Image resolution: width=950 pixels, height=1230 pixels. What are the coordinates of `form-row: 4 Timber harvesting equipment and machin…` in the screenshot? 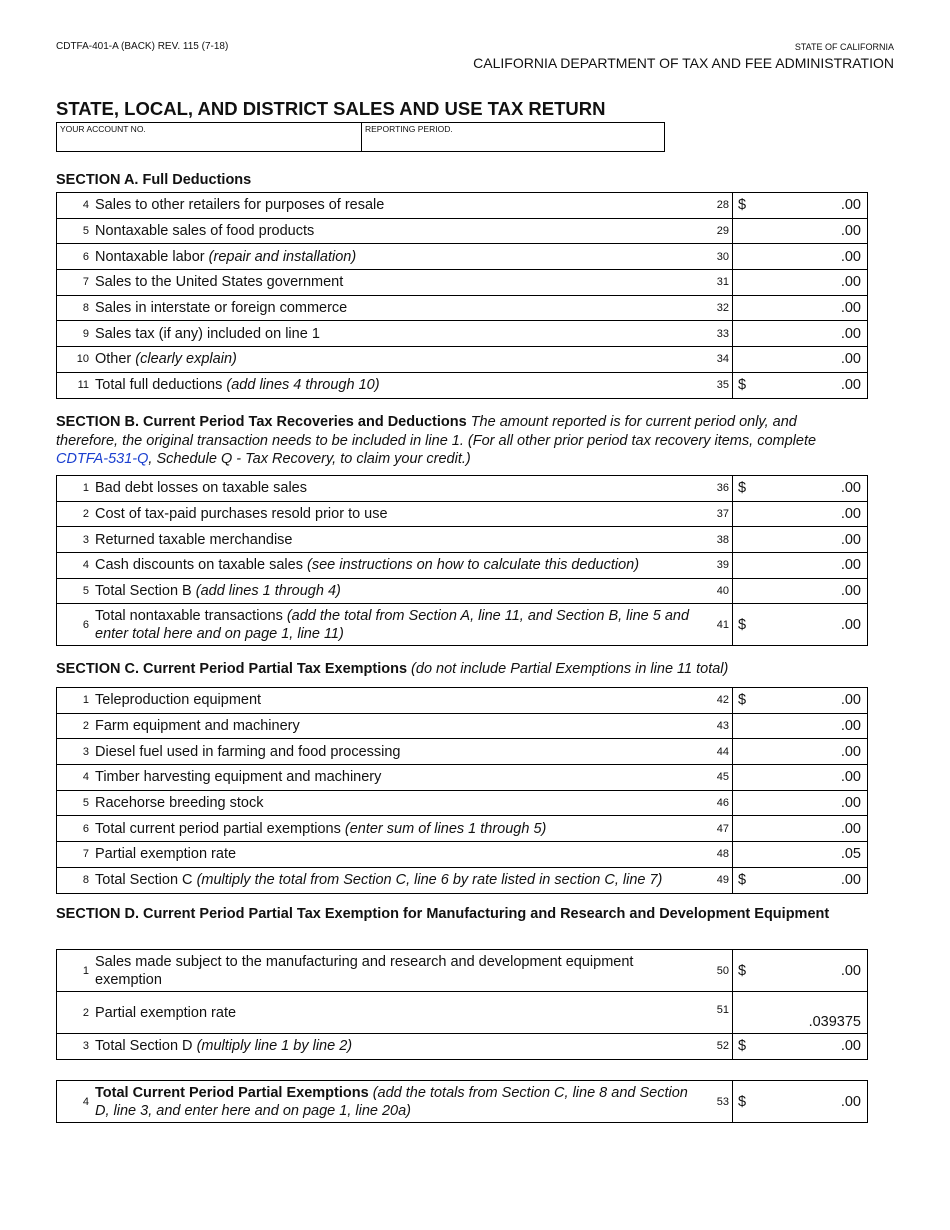 It's located at (462, 777).